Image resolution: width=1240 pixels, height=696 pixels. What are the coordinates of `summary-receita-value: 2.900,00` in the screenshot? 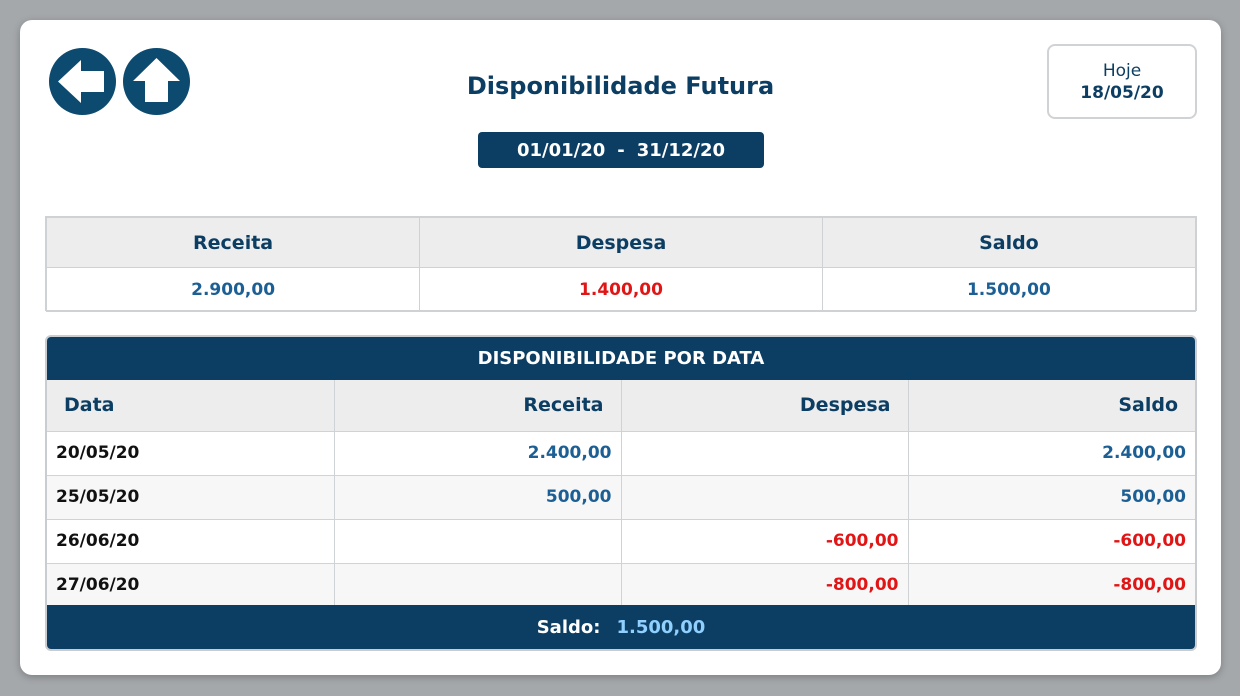 It's located at (233, 289).